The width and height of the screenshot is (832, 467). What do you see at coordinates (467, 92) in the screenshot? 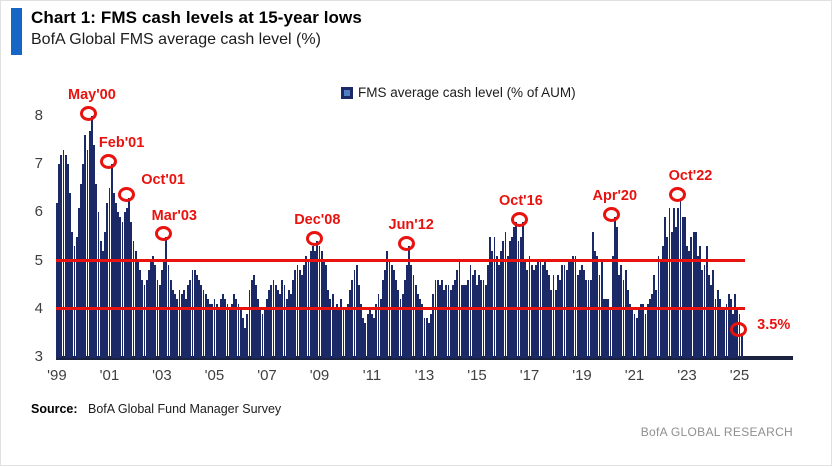
I see `legend-label: FMS average cash level (% of AUM)` at bounding box center [467, 92].